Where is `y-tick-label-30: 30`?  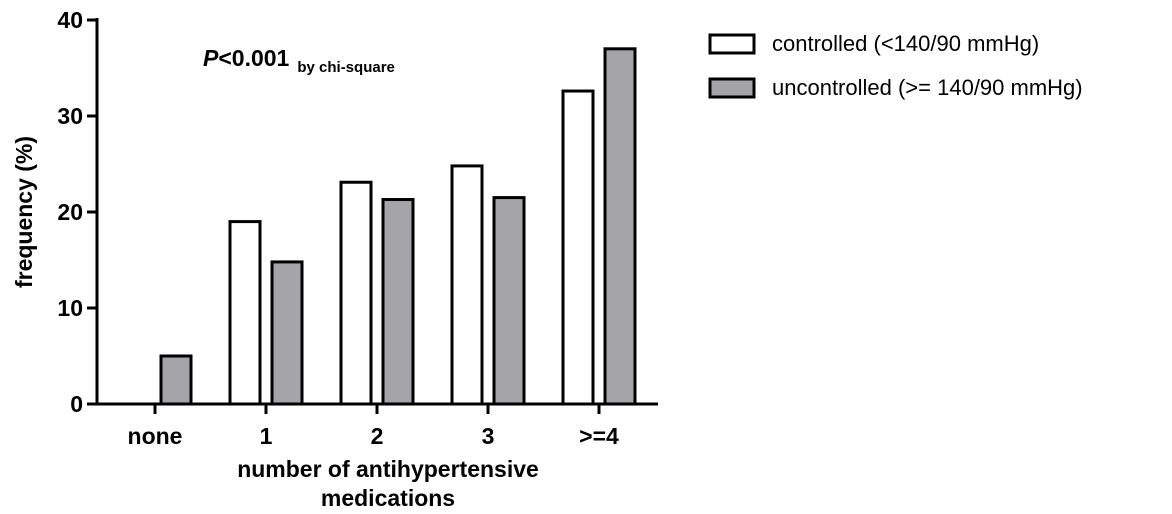
y-tick-label-30: 30 is located at coordinates (70, 116).